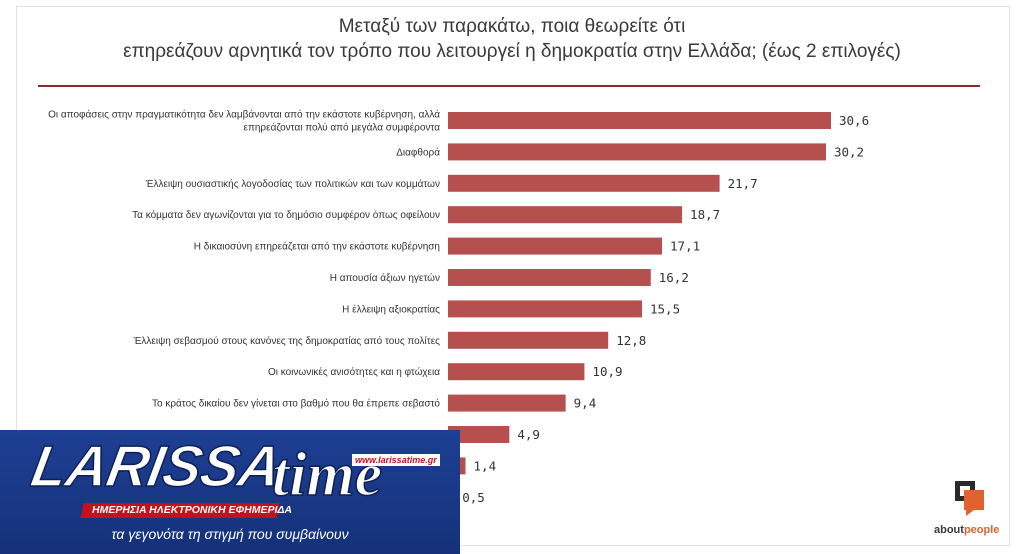 This screenshot has width=1024, height=554. Describe the element at coordinates (705, 214) in the screenshot. I see `bar-value-label-4: 18,7` at that location.